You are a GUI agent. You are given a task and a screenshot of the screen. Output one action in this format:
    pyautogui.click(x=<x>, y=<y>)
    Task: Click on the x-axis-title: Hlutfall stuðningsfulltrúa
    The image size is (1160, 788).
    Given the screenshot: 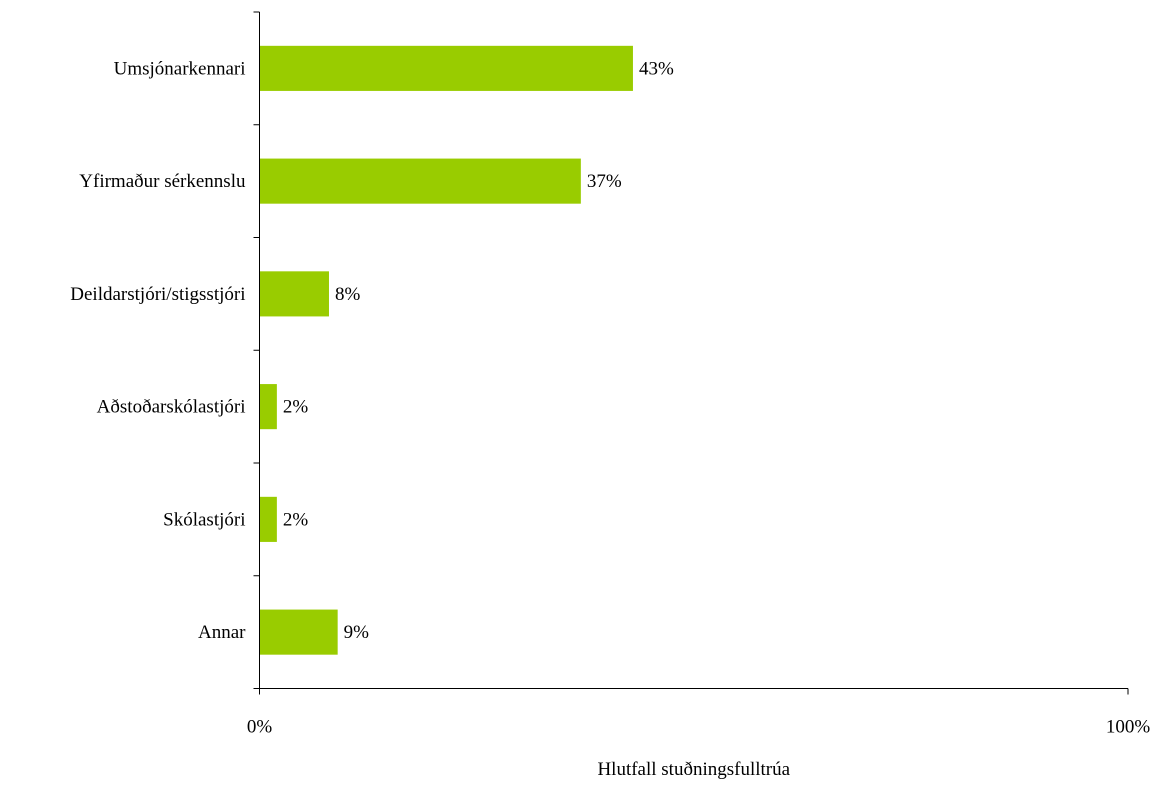 What is the action you would take?
    pyautogui.click(x=693, y=769)
    